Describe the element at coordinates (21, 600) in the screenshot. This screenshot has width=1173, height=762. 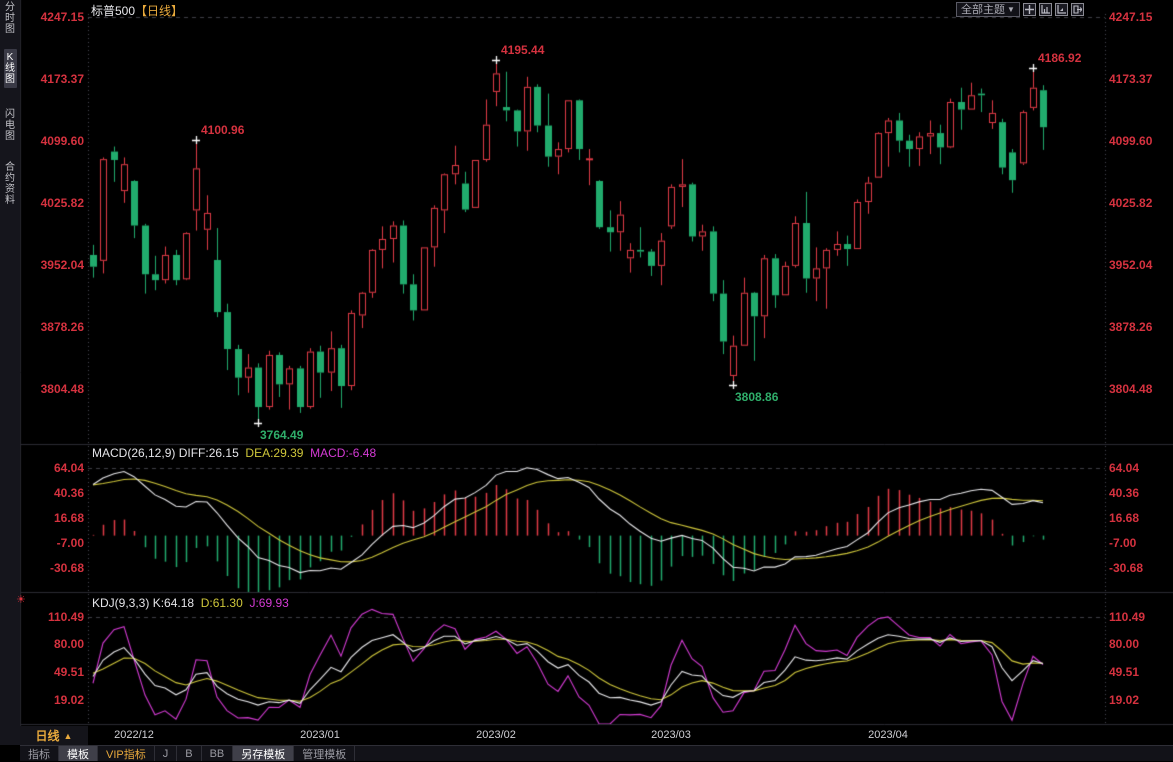
I see `red-sun-marker-icon: ☀` at that location.